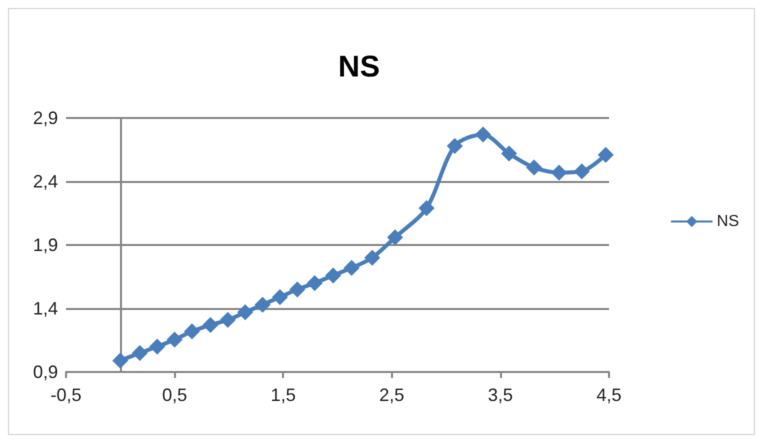 The image size is (761, 441). Describe the element at coordinates (45, 182) in the screenshot. I see `y-tick-label: 2,4` at that location.